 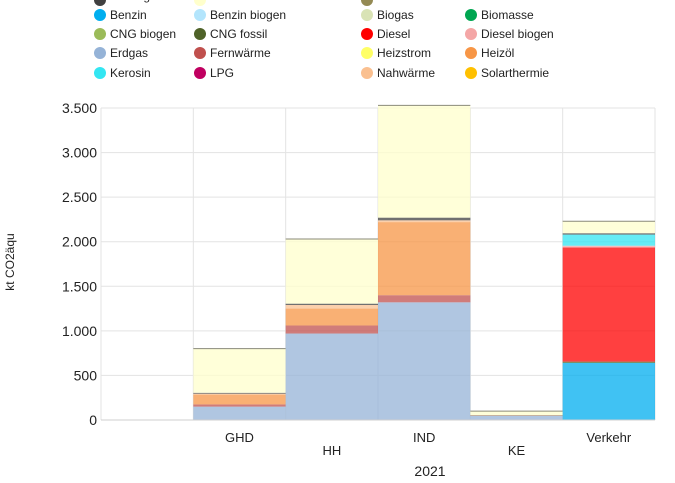 I want to click on legend-label: Heizstrom, so click(x=404, y=53).